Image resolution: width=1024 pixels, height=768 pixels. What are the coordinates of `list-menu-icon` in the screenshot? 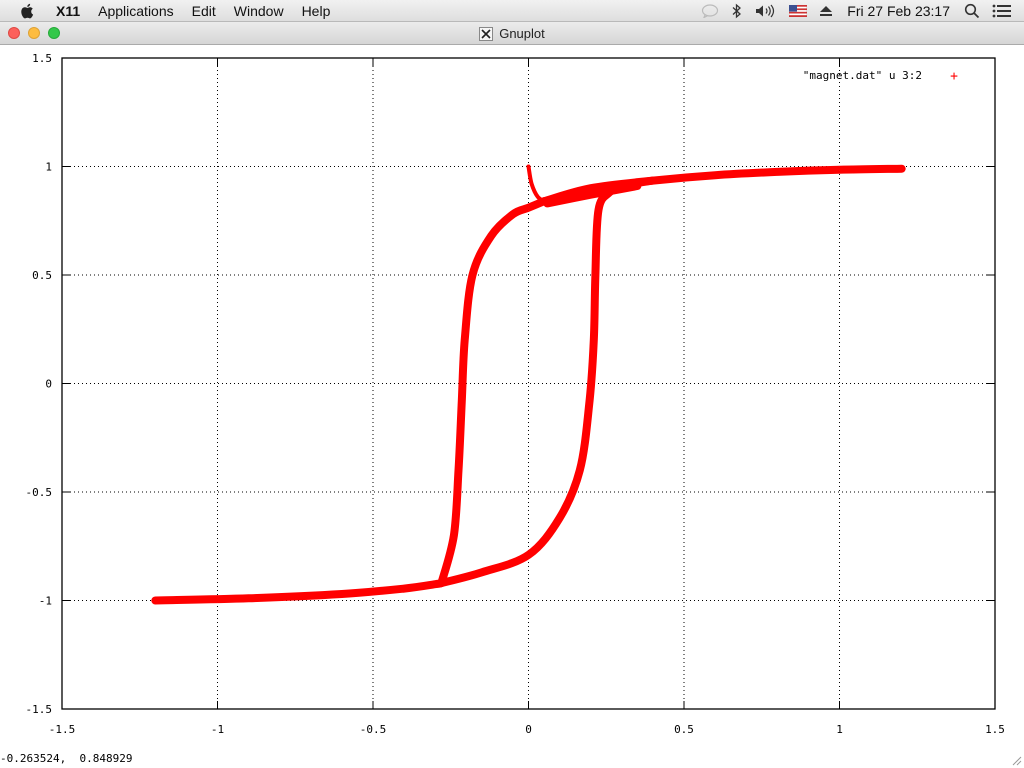 It's located at (1002, 11).